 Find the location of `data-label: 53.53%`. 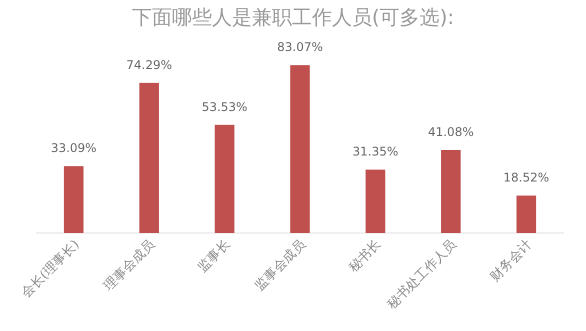

data-label: 53.53% is located at coordinates (225, 107).